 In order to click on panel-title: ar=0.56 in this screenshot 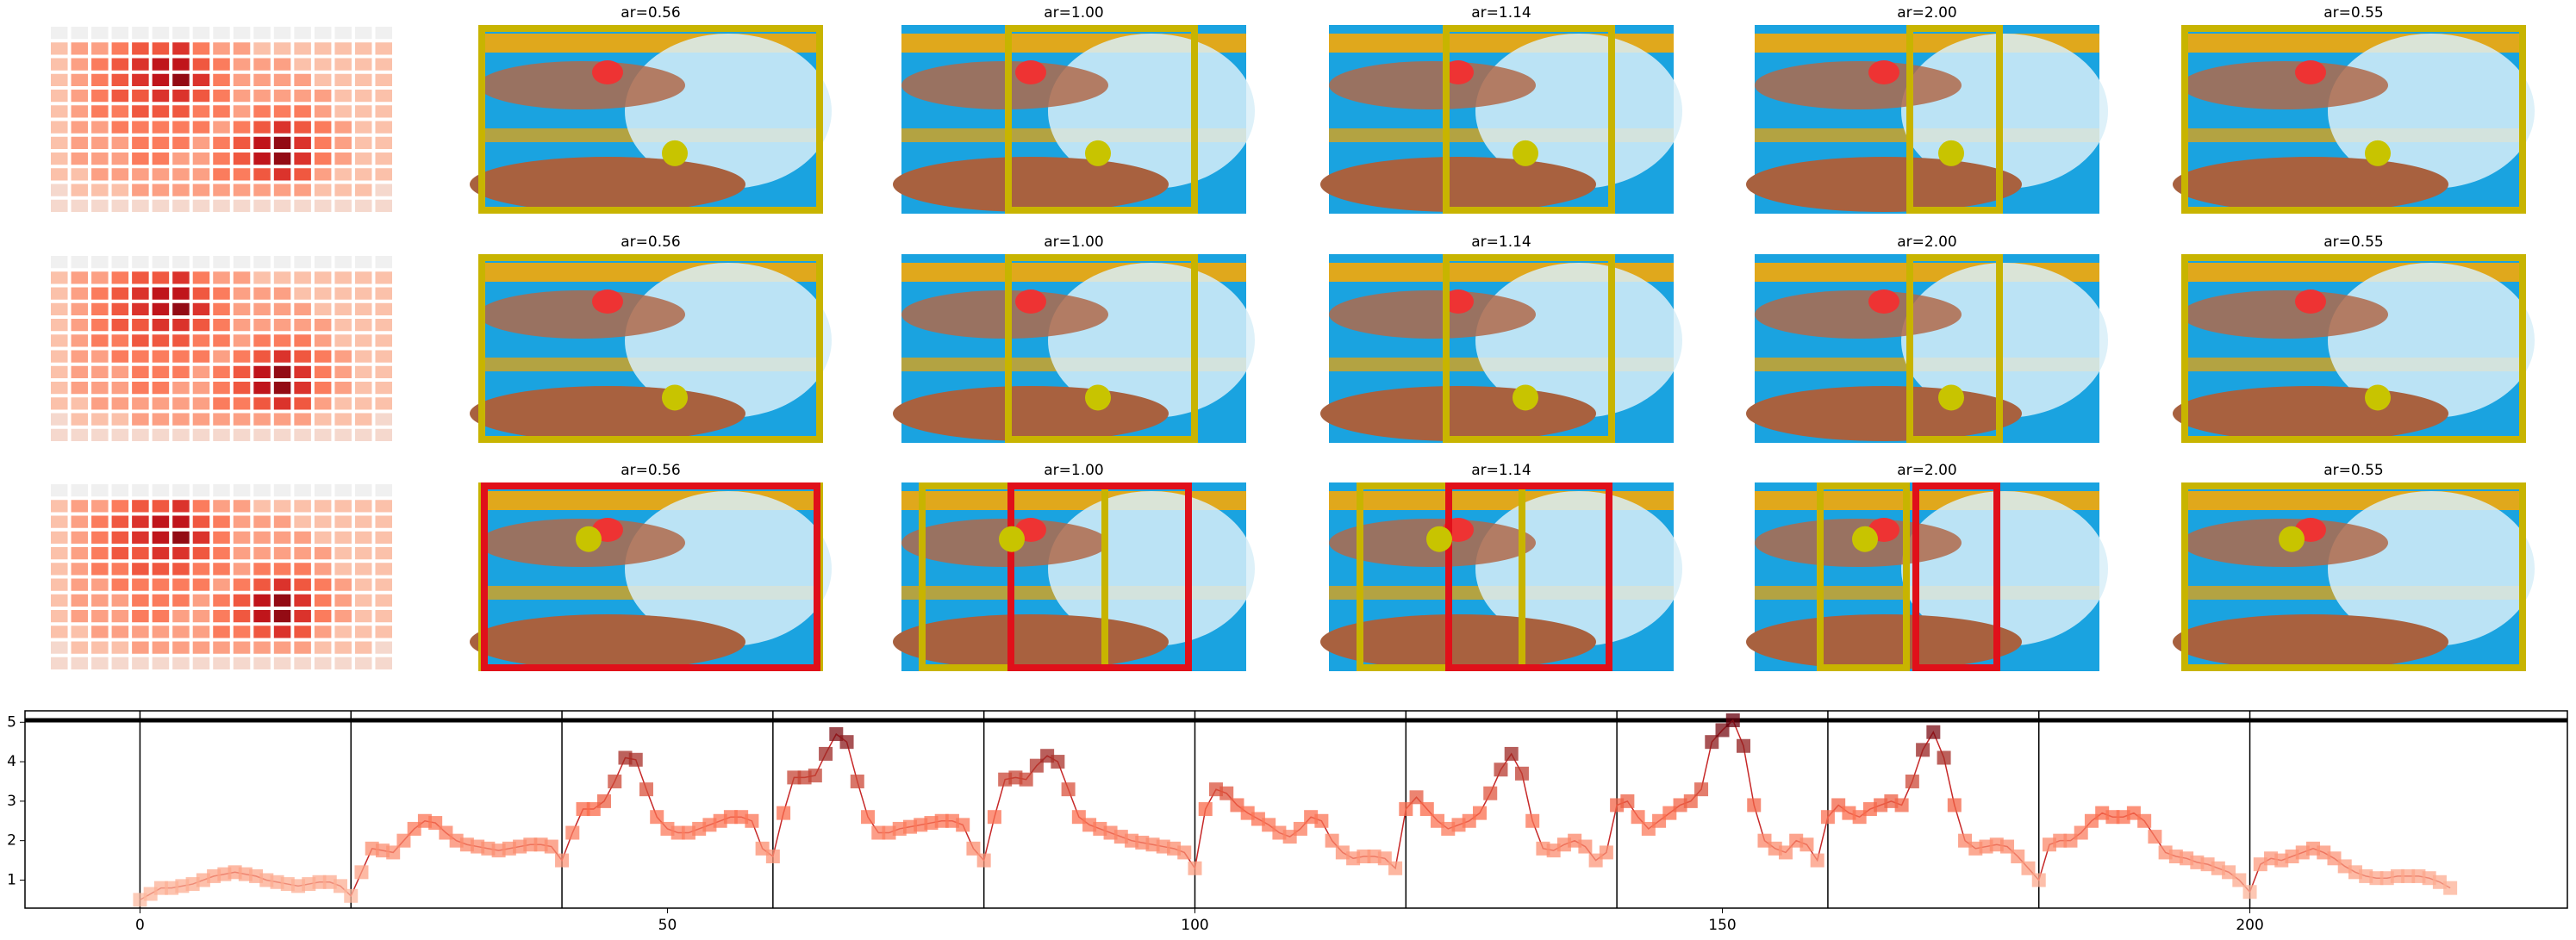, I will do `click(651, 242)`.